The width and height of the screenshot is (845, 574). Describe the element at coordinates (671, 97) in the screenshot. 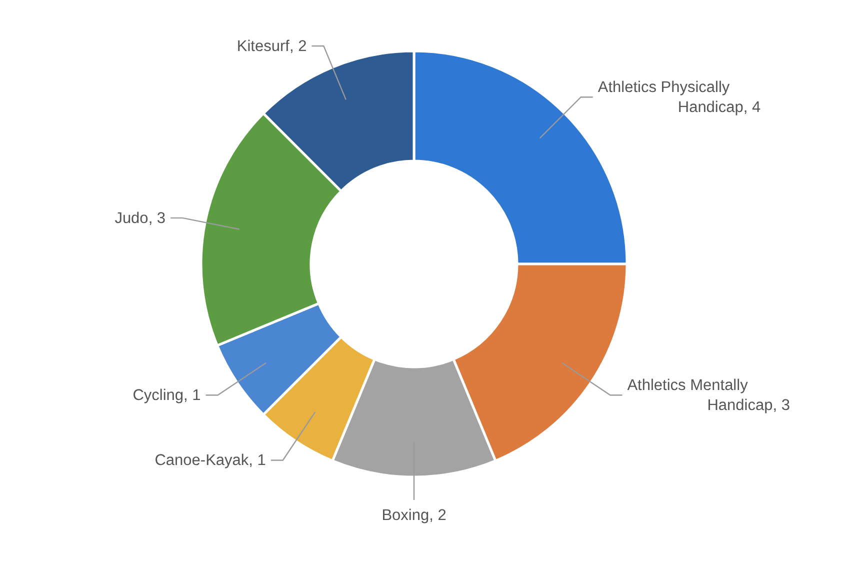

I see `slice-label: Athletics Physically Handicap` at that location.